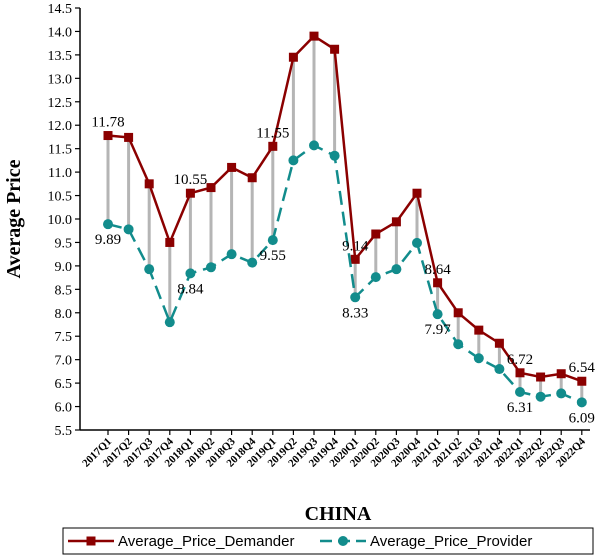 This screenshot has height=558, width=600. What do you see at coordinates (60, 173) in the screenshot?
I see `y-tick-label: 11.0` at bounding box center [60, 173].